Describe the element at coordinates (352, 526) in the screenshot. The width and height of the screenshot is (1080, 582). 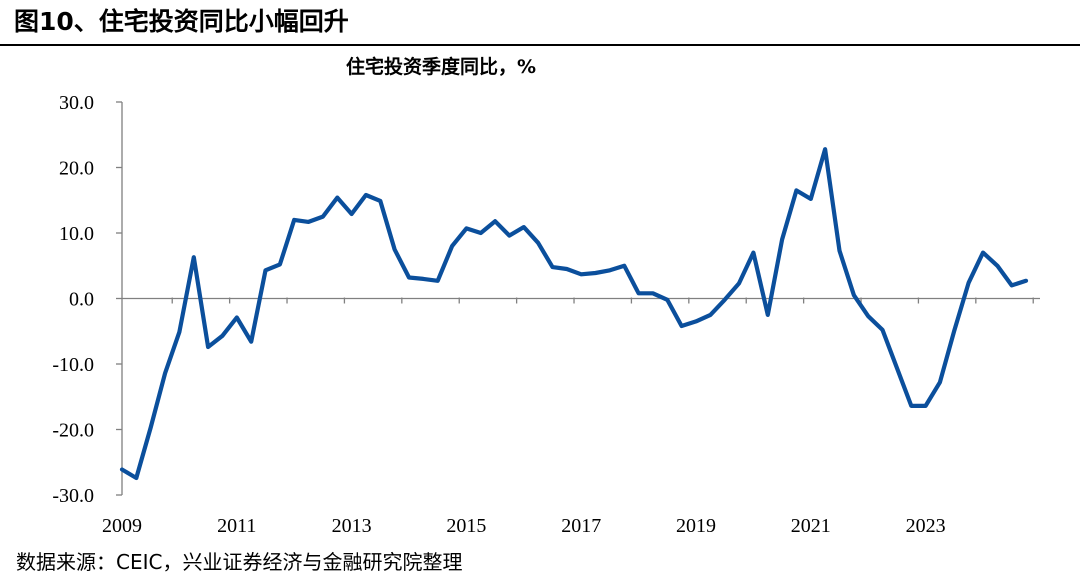
I see `x-tick-label: 2013` at that location.